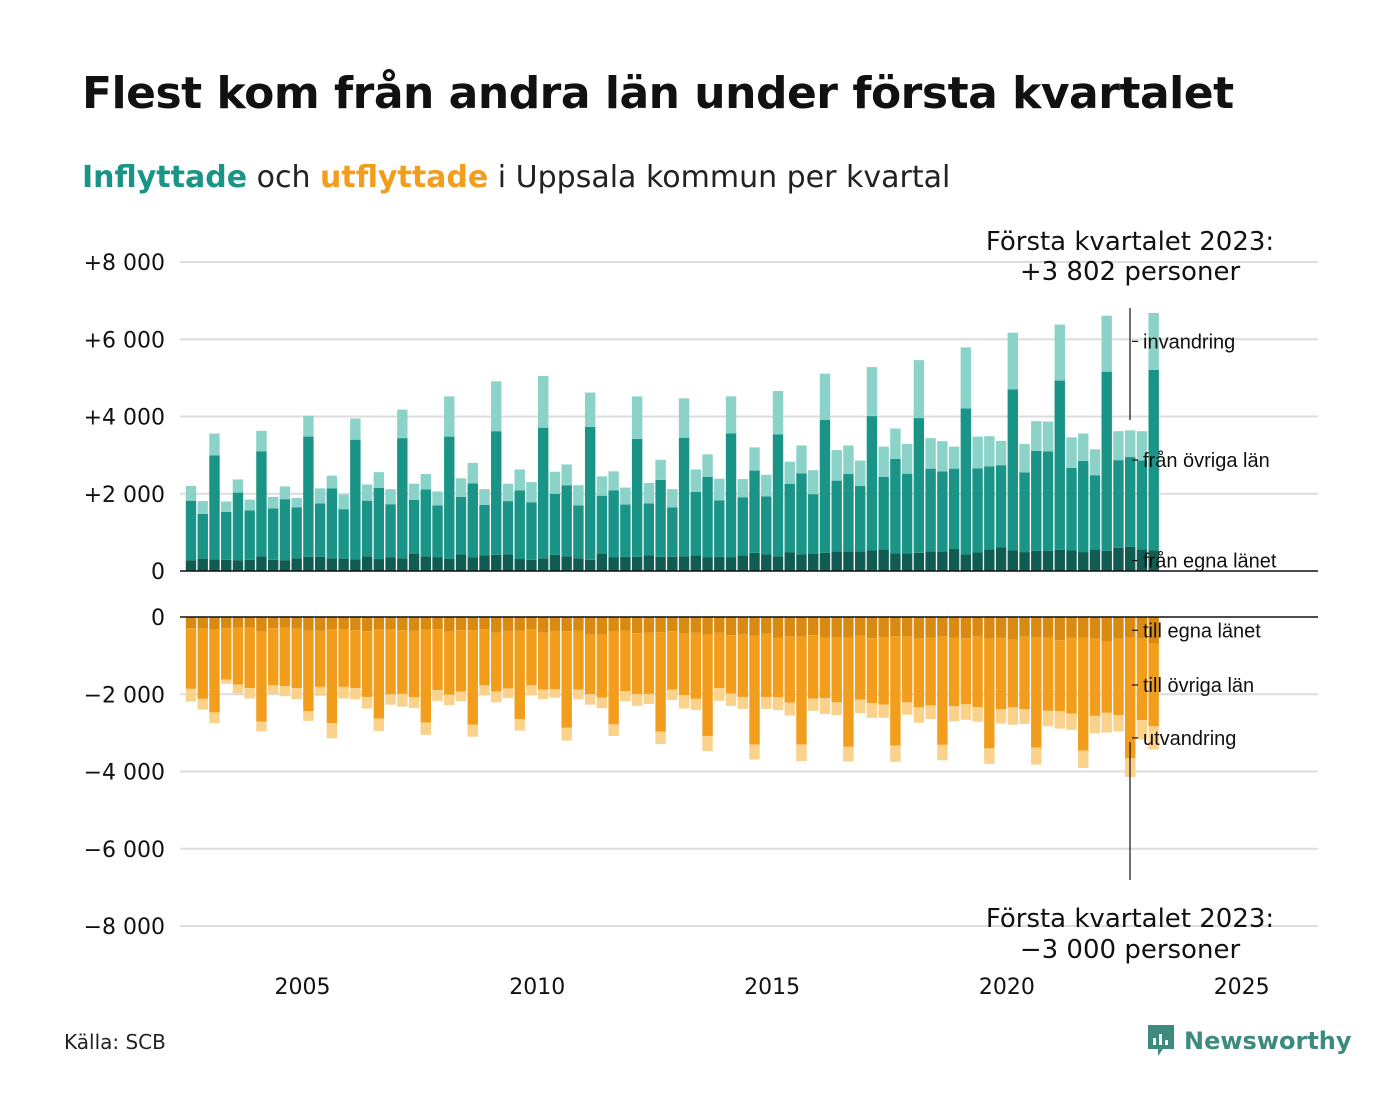  I want to click on legend-label: från övriga län, so click(1206, 461).